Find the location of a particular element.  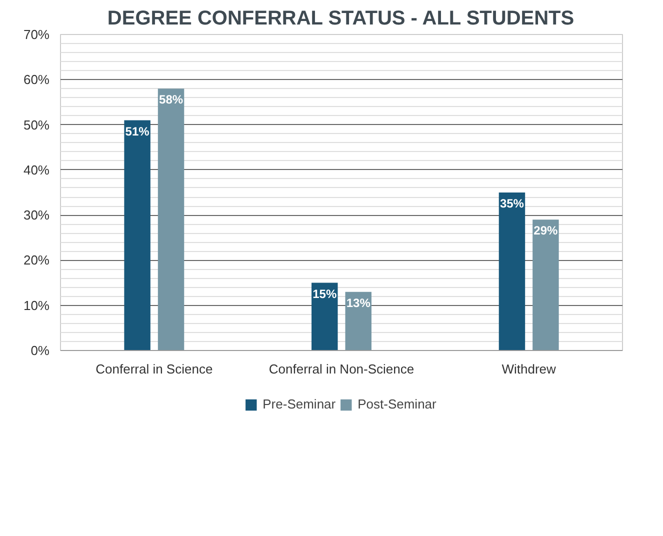

data-label: 13% is located at coordinates (358, 303).